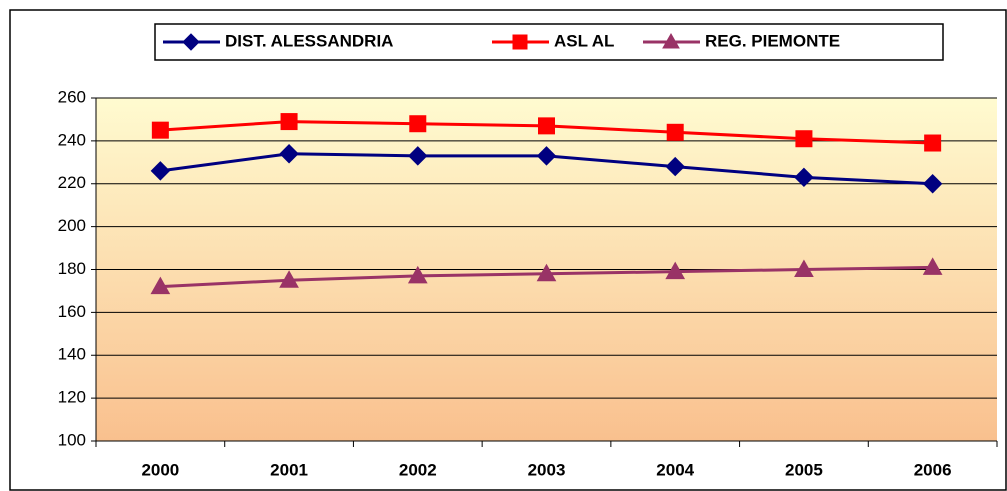  Describe the element at coordinates (933, 469) in the screenshot. I see `x-tick-label: 2006` at that location.